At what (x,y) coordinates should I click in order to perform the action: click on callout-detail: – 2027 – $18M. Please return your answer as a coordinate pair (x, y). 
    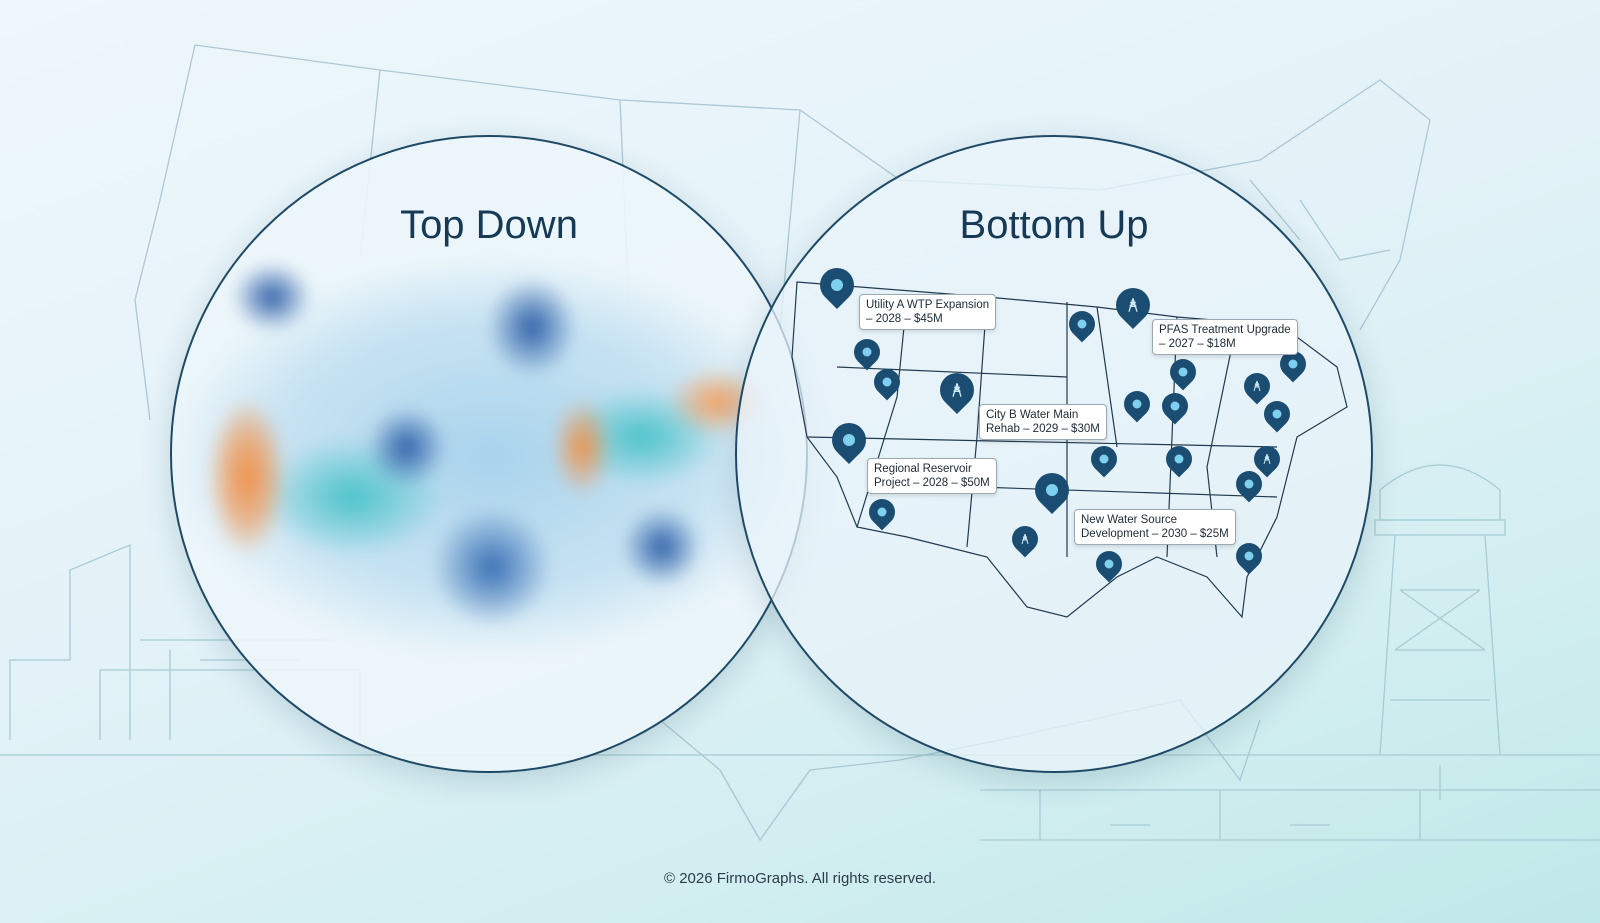
    Looking at the image, I should click on (1197, 344).